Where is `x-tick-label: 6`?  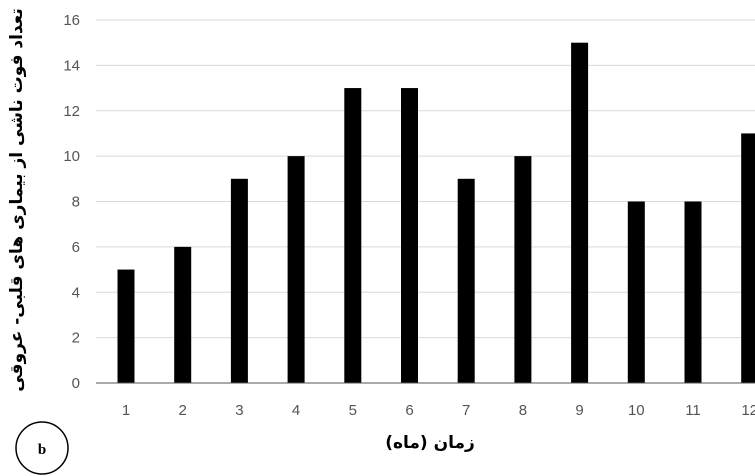 x-tick-label: 6 is located at coordinates (409, 410).